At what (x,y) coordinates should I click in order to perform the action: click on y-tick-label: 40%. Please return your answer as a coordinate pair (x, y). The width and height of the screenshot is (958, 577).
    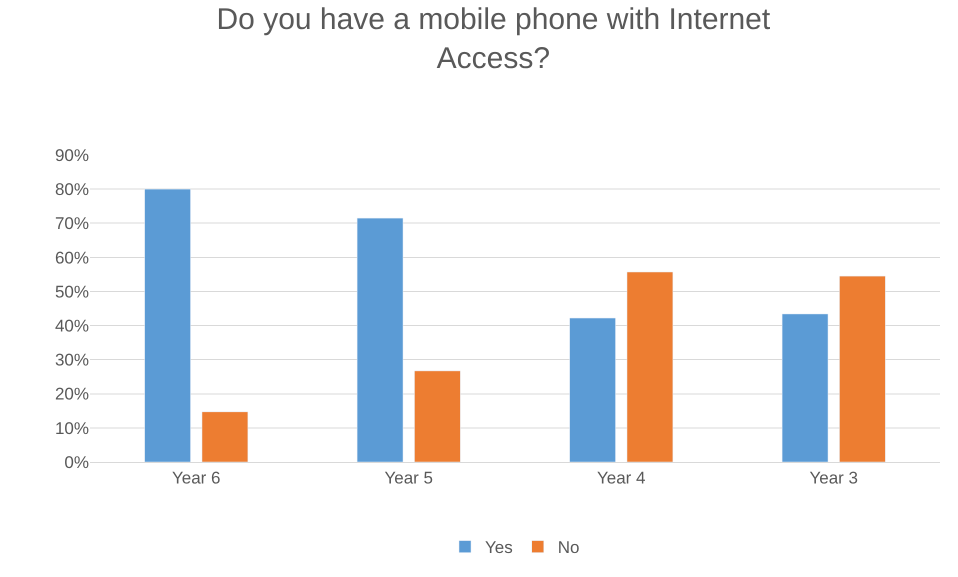
    Looking at the image, I should click on (71, 326).